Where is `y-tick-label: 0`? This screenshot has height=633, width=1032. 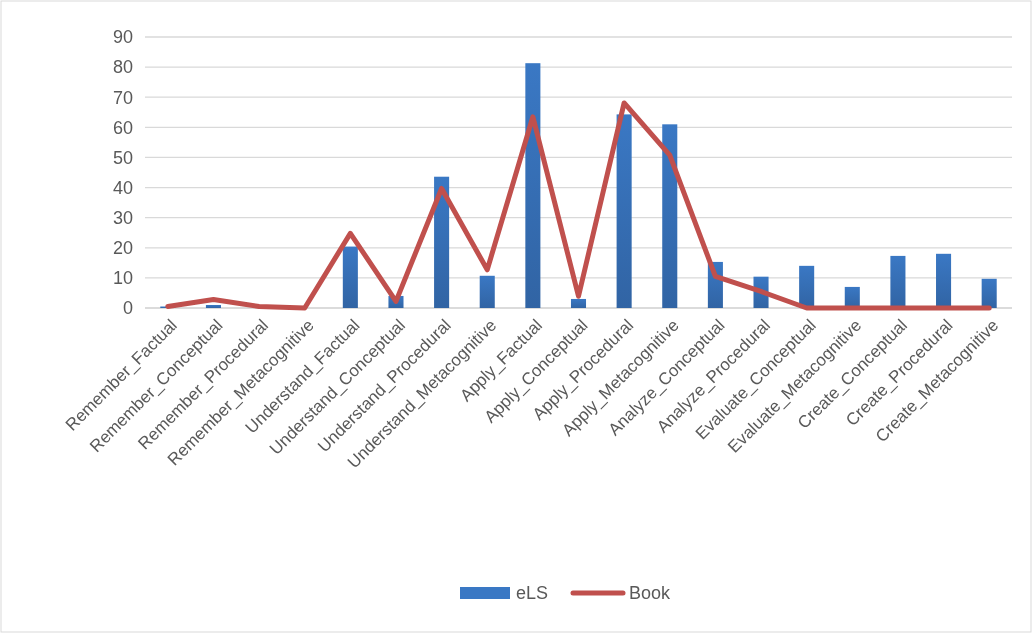 y-tick-label: 0 is located at coordinates (127, 308).